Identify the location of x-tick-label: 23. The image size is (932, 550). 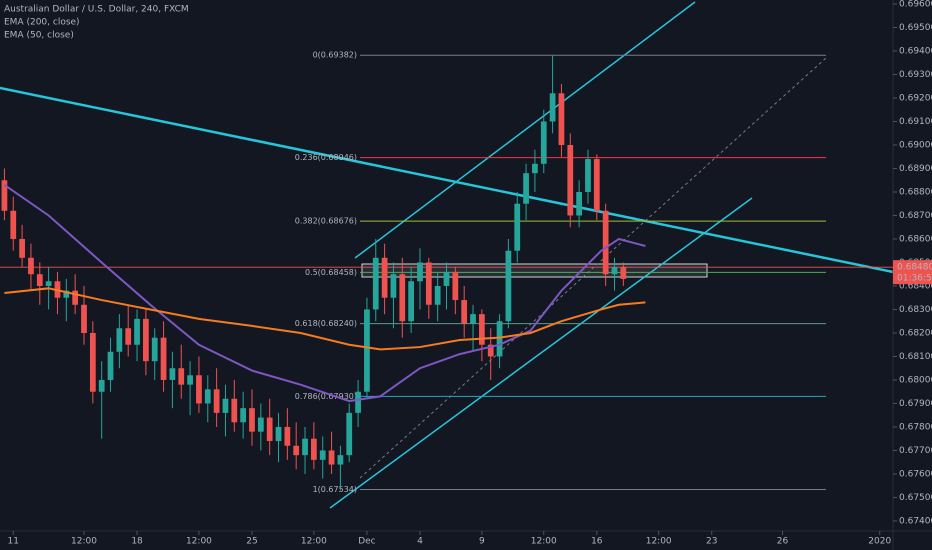
(711, 542).